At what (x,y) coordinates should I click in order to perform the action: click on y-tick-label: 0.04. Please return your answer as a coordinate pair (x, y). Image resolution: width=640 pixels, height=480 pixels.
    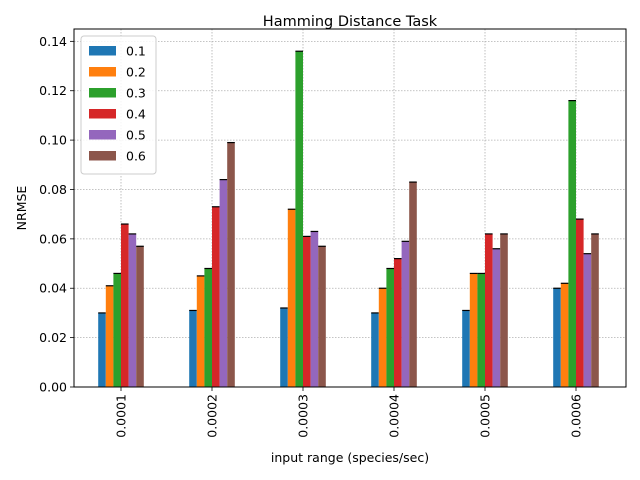
    Looking at the image, I should click on (53, 288).